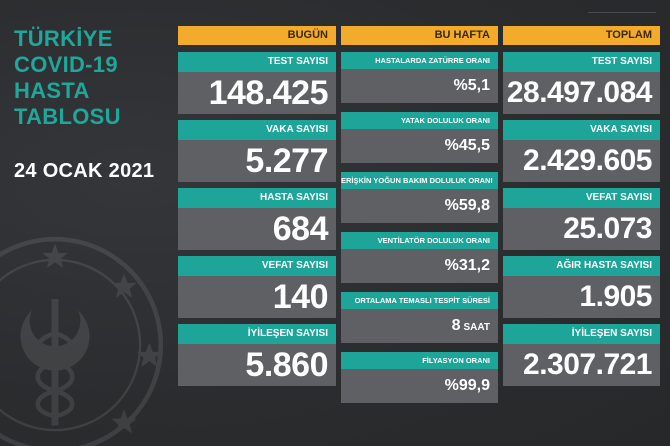 This screenshot has width=670, height=446. I want to click on total-case-card: VAKA SAYISI 2.429.605, so click(581, 151).